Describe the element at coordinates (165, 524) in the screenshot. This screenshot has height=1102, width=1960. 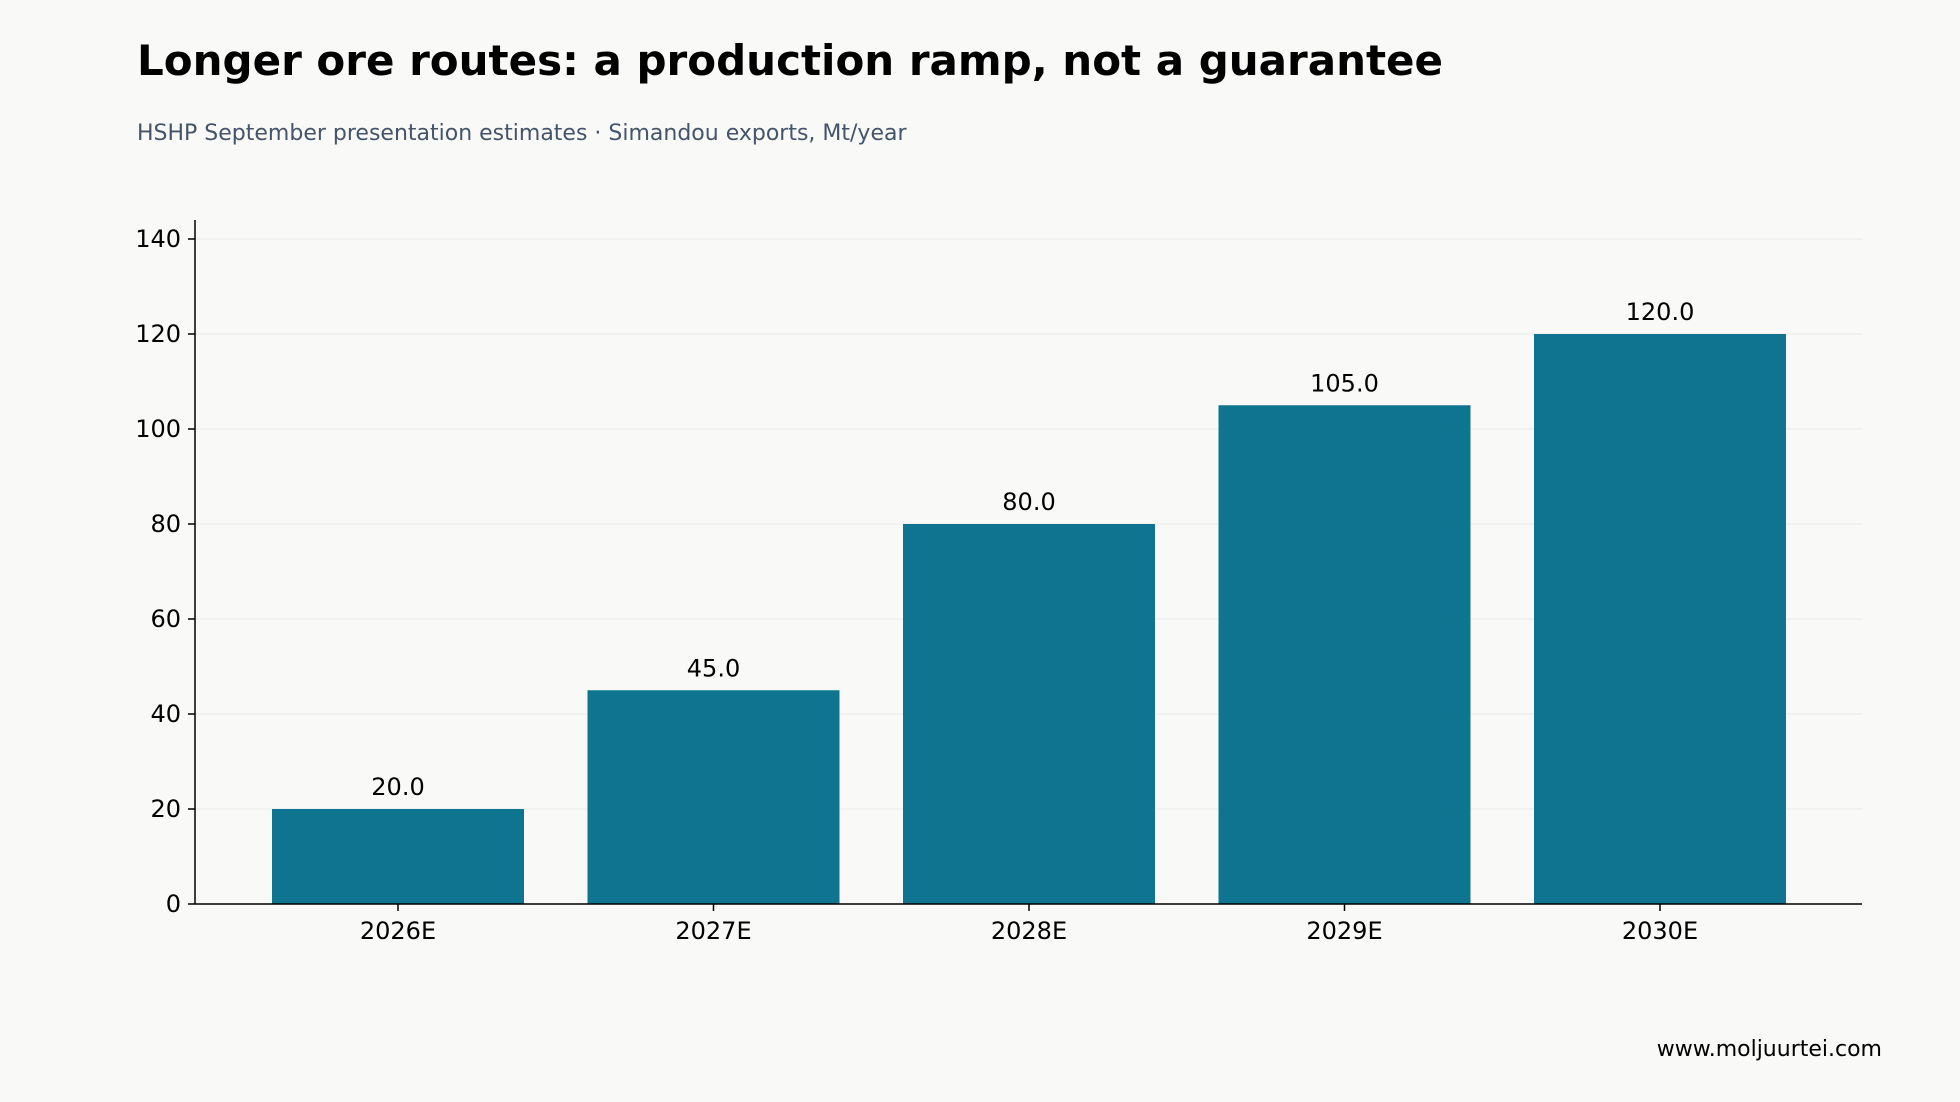
I see `y-tick-label: 80` at that location.